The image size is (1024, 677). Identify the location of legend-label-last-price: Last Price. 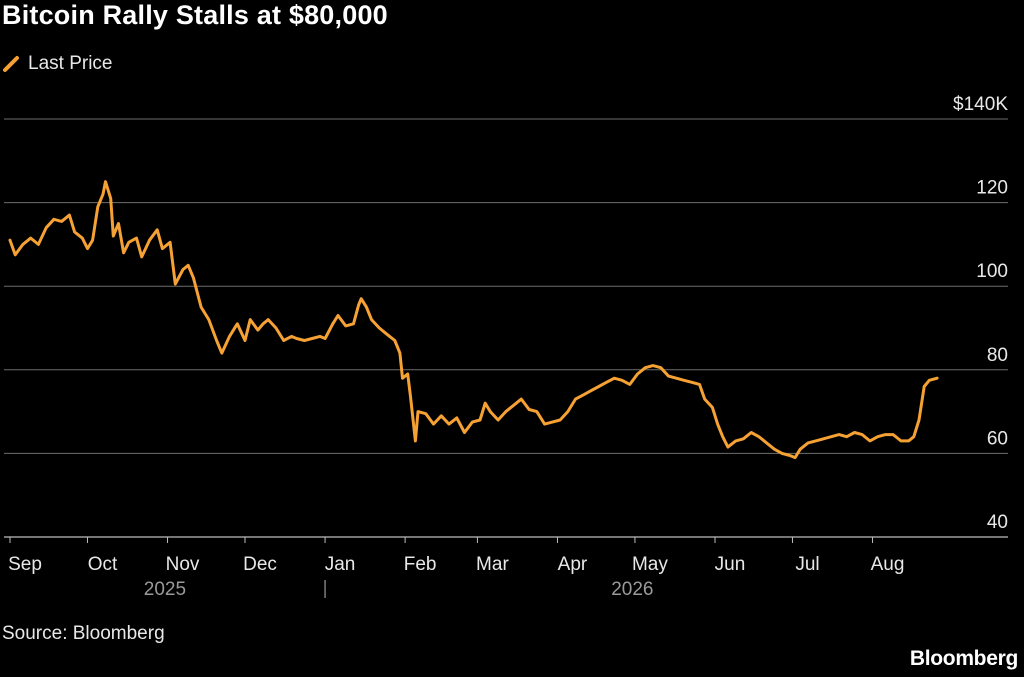
(70, 63).